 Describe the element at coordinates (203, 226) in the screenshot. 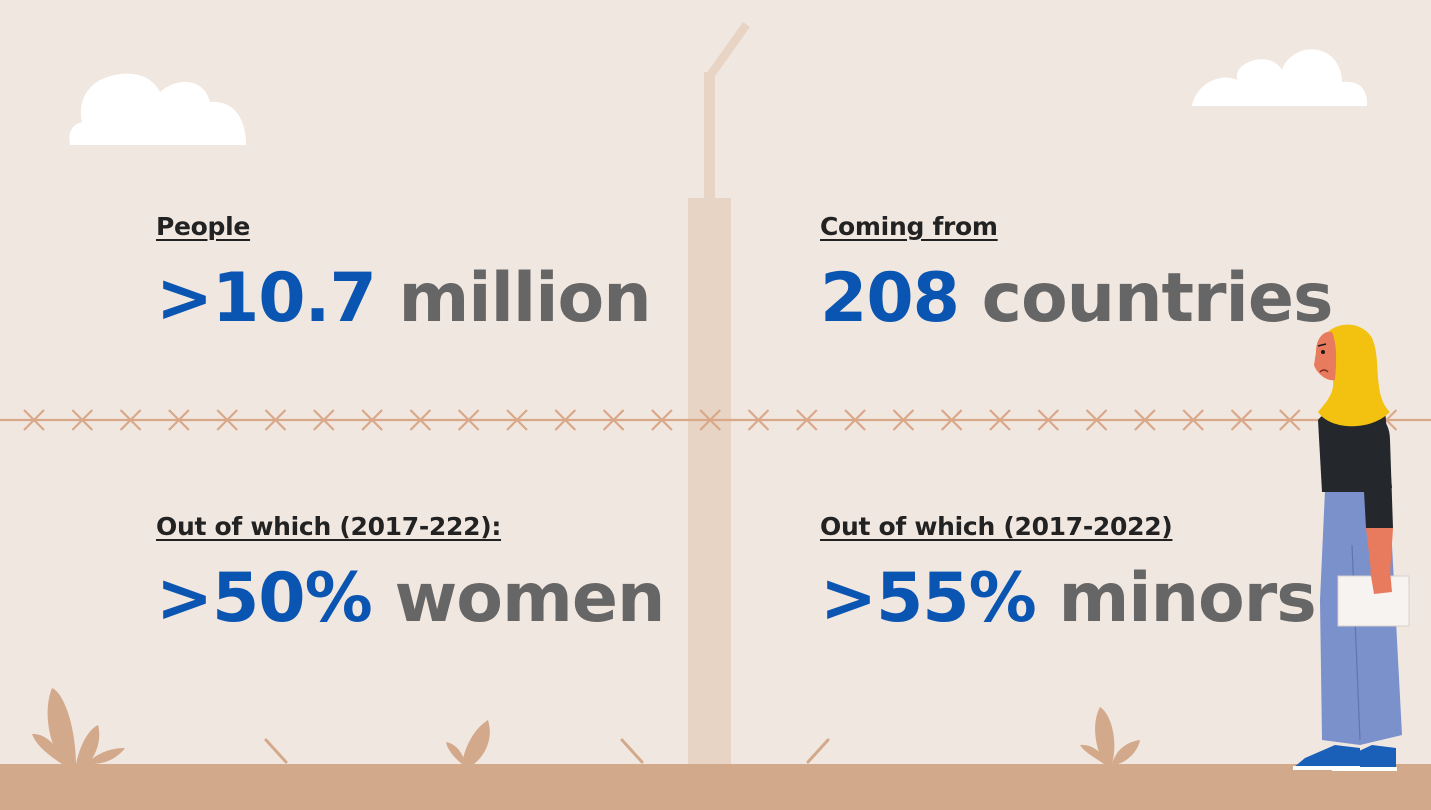

I see `stat-people-label: People` at that location.